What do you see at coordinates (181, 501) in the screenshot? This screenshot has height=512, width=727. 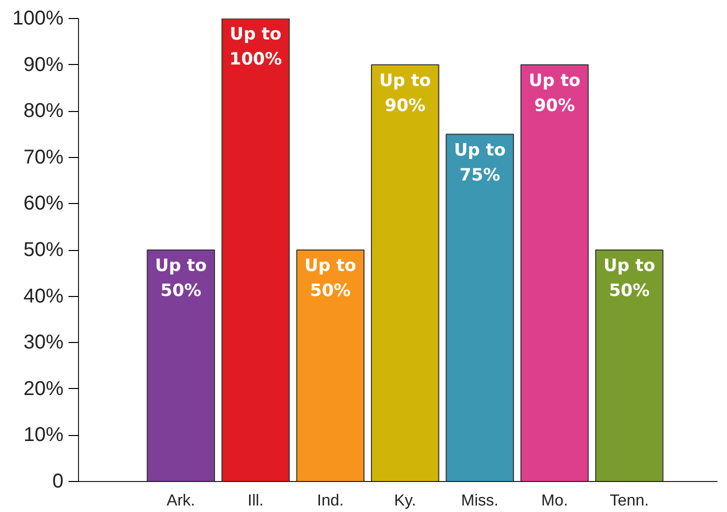 I see `x-tick-label: Ark.` at bounding box center [181, 501].